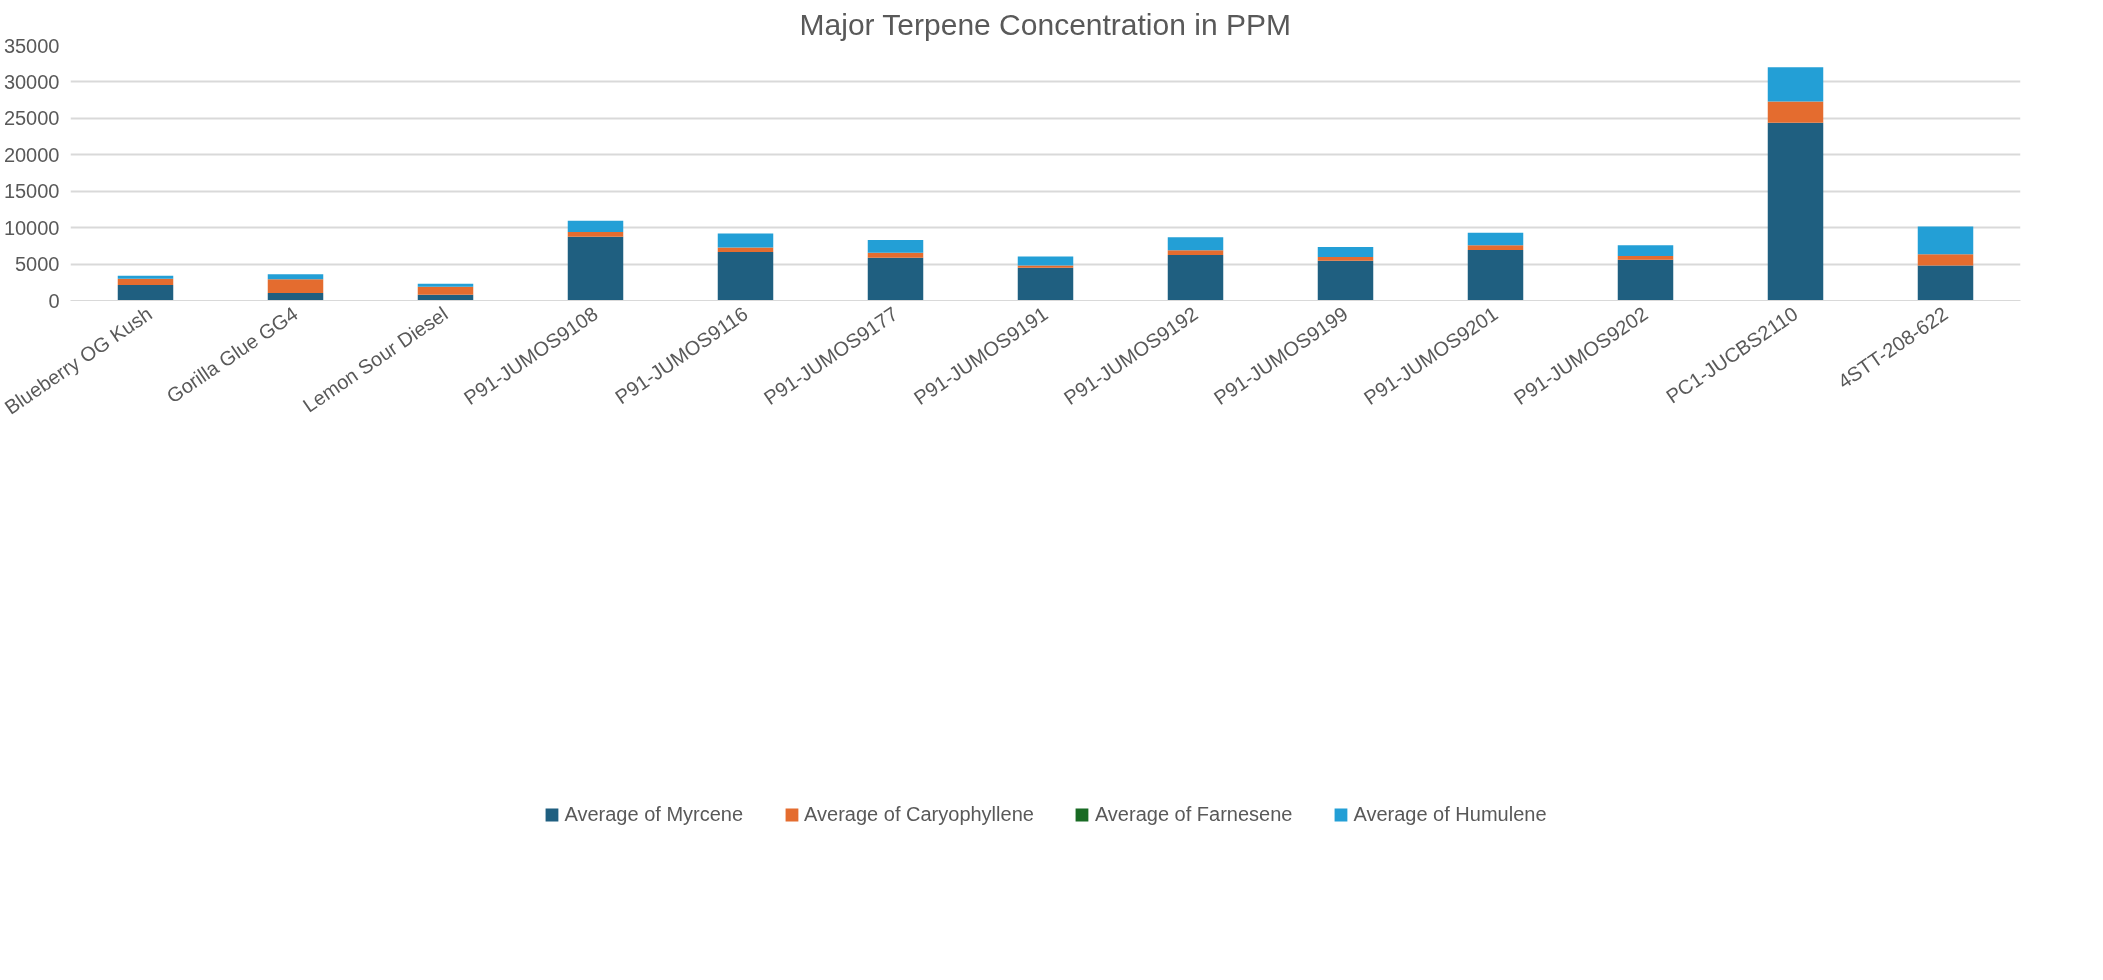 The width and height of the screenshot is (2103, 980). What do you see at coordinates (1193, 814) in the screenshot?
I see `legend-label: Average of Farnesene` at bounding box center [1193, 814].